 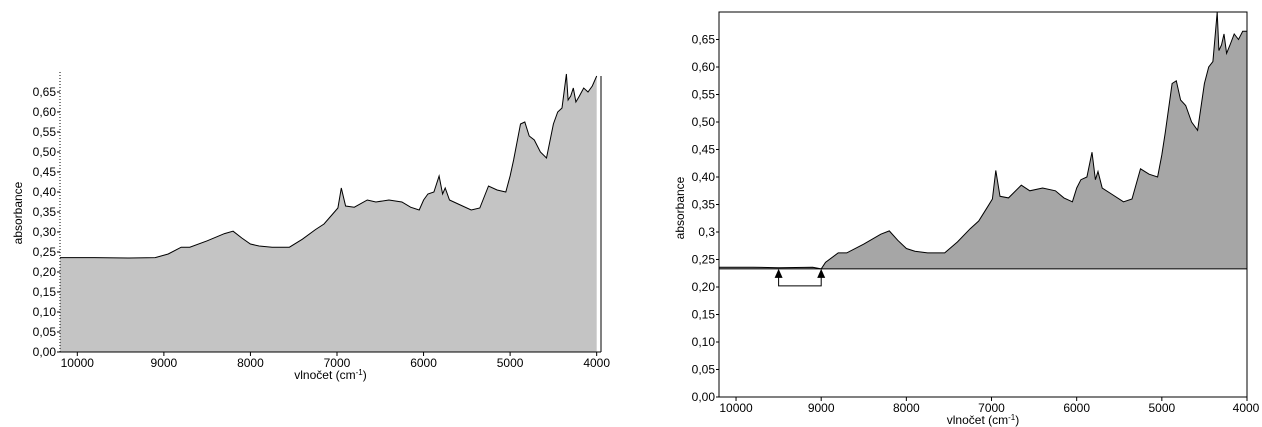 What do you see at coordinates (706, 232) in the screenshot?
I see `y-tick-label: 0,3` at bounding box center [706, 232].